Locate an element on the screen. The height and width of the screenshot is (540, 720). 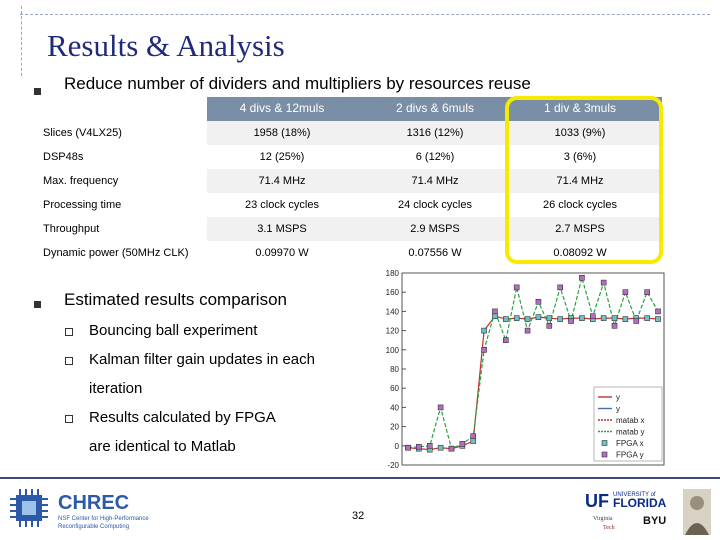
table-cell: 1958 (18%) is located at coordinates (282, 133).